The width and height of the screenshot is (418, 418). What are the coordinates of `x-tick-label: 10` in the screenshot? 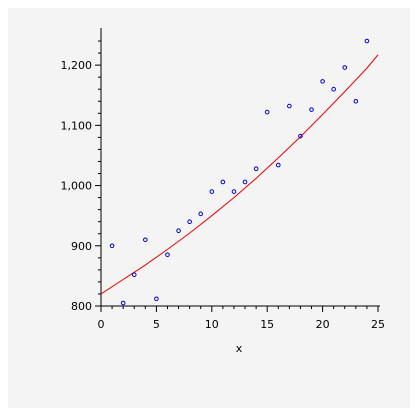 It's located at (212, 324).